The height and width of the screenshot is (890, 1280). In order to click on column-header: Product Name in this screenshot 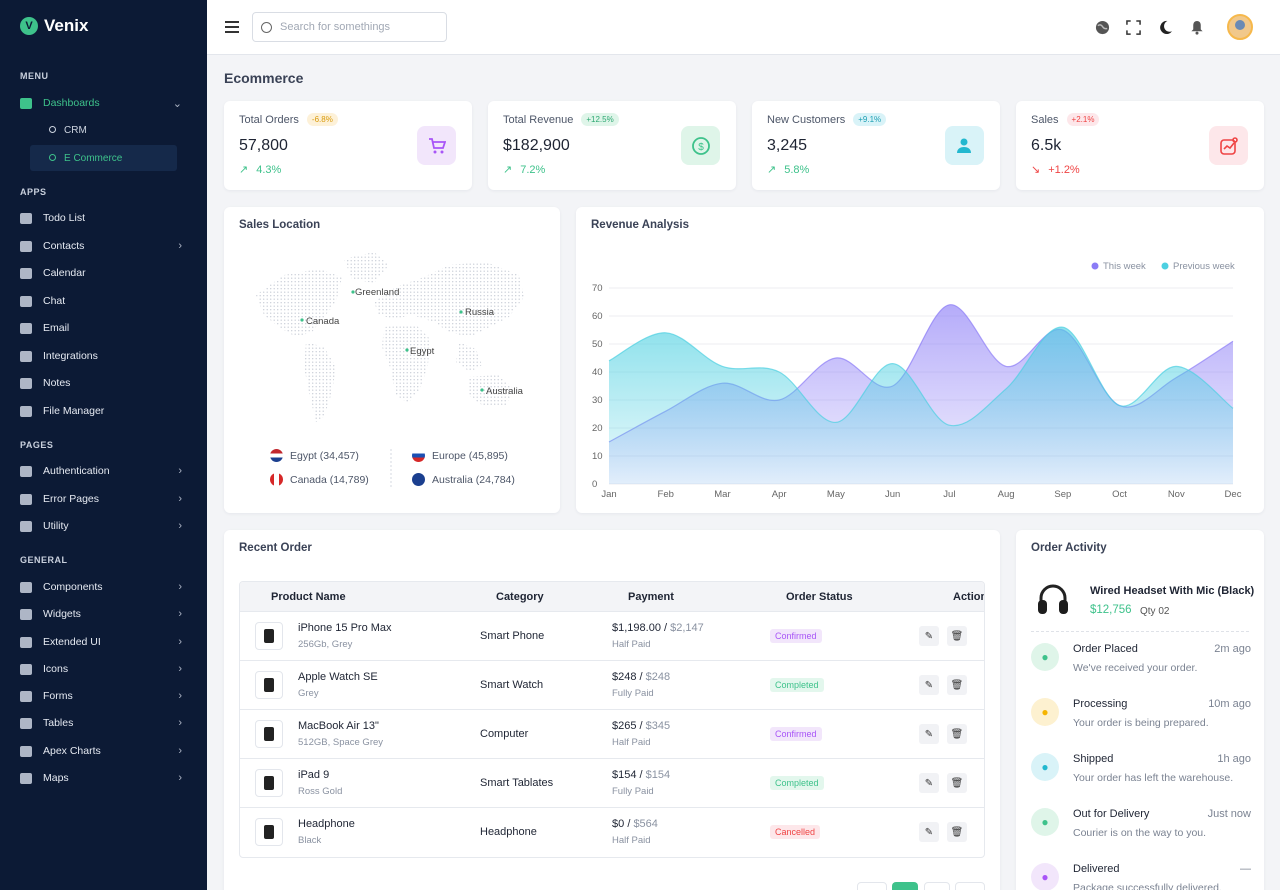, I will do `click(308, 596)`.